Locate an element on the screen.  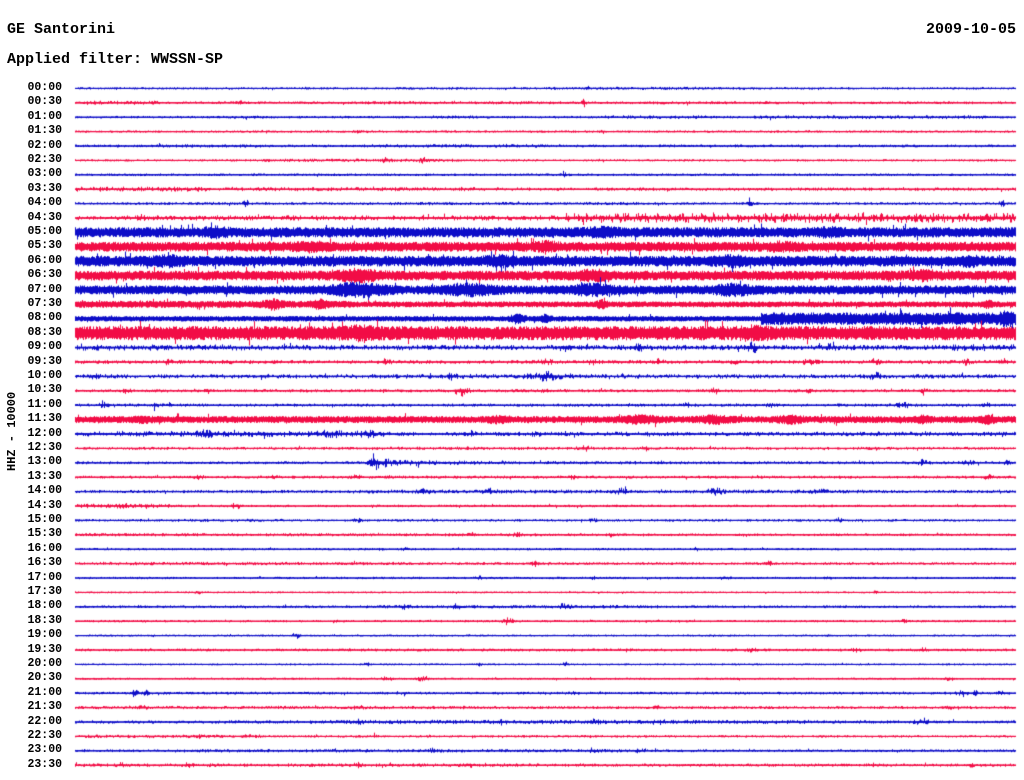
time-label-0400: 04:00 is located at coordinates (44, 203).